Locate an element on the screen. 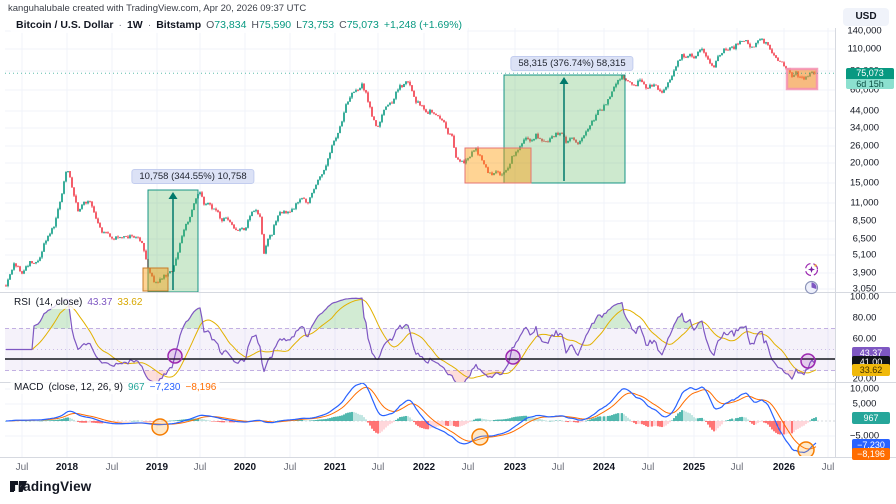 The image size is (896, 504). price-tick-label: 110,000 is located at coordinates (864, 49).